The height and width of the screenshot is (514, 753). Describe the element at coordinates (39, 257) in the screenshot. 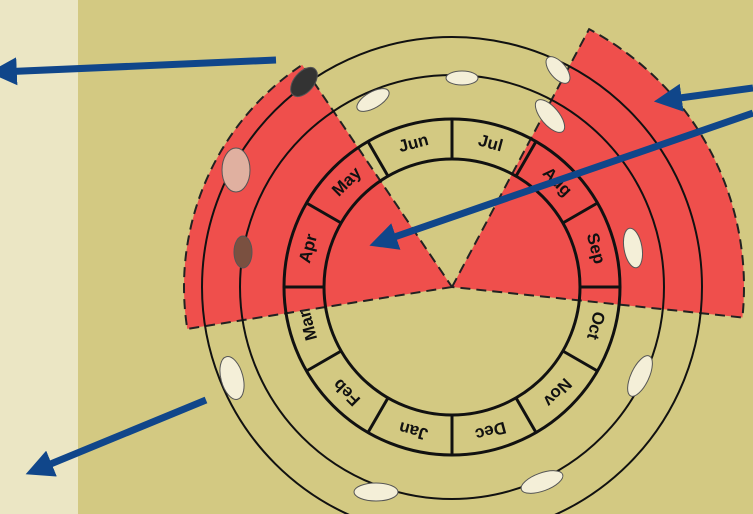

I see `side-panel` at that location.